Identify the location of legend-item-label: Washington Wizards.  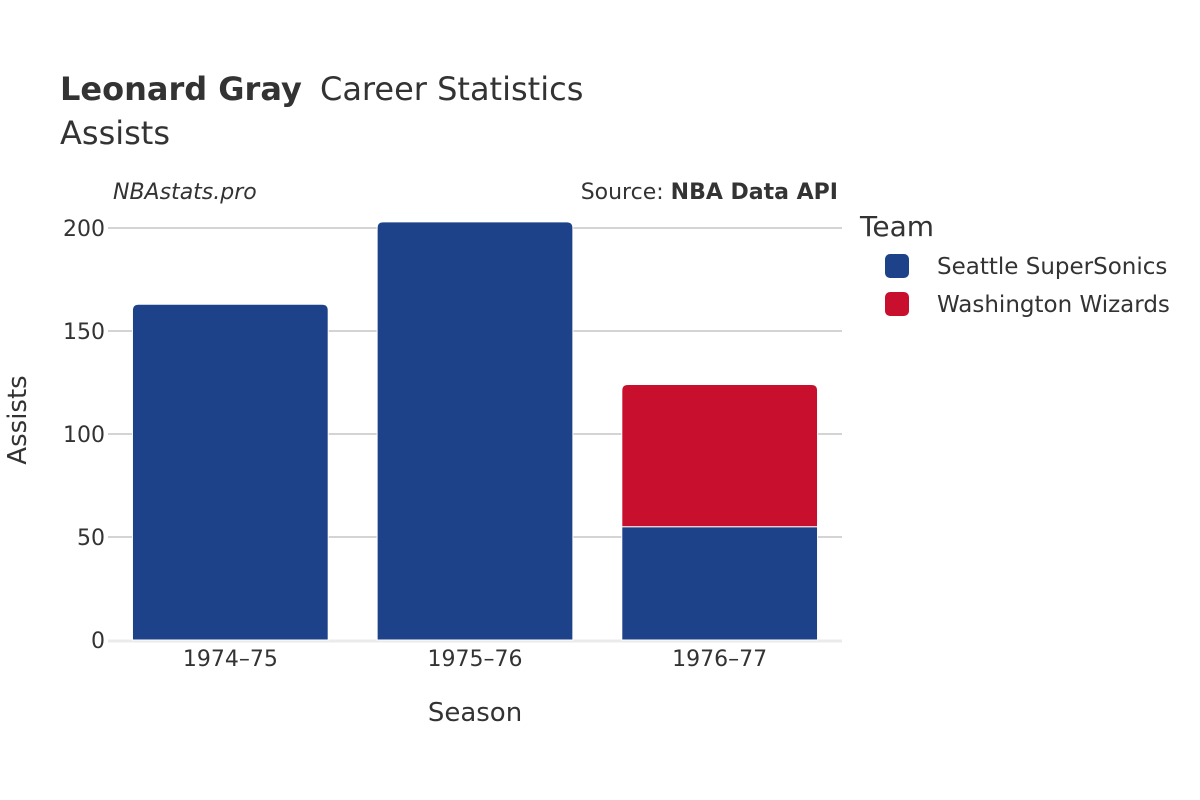
(1053, 305).